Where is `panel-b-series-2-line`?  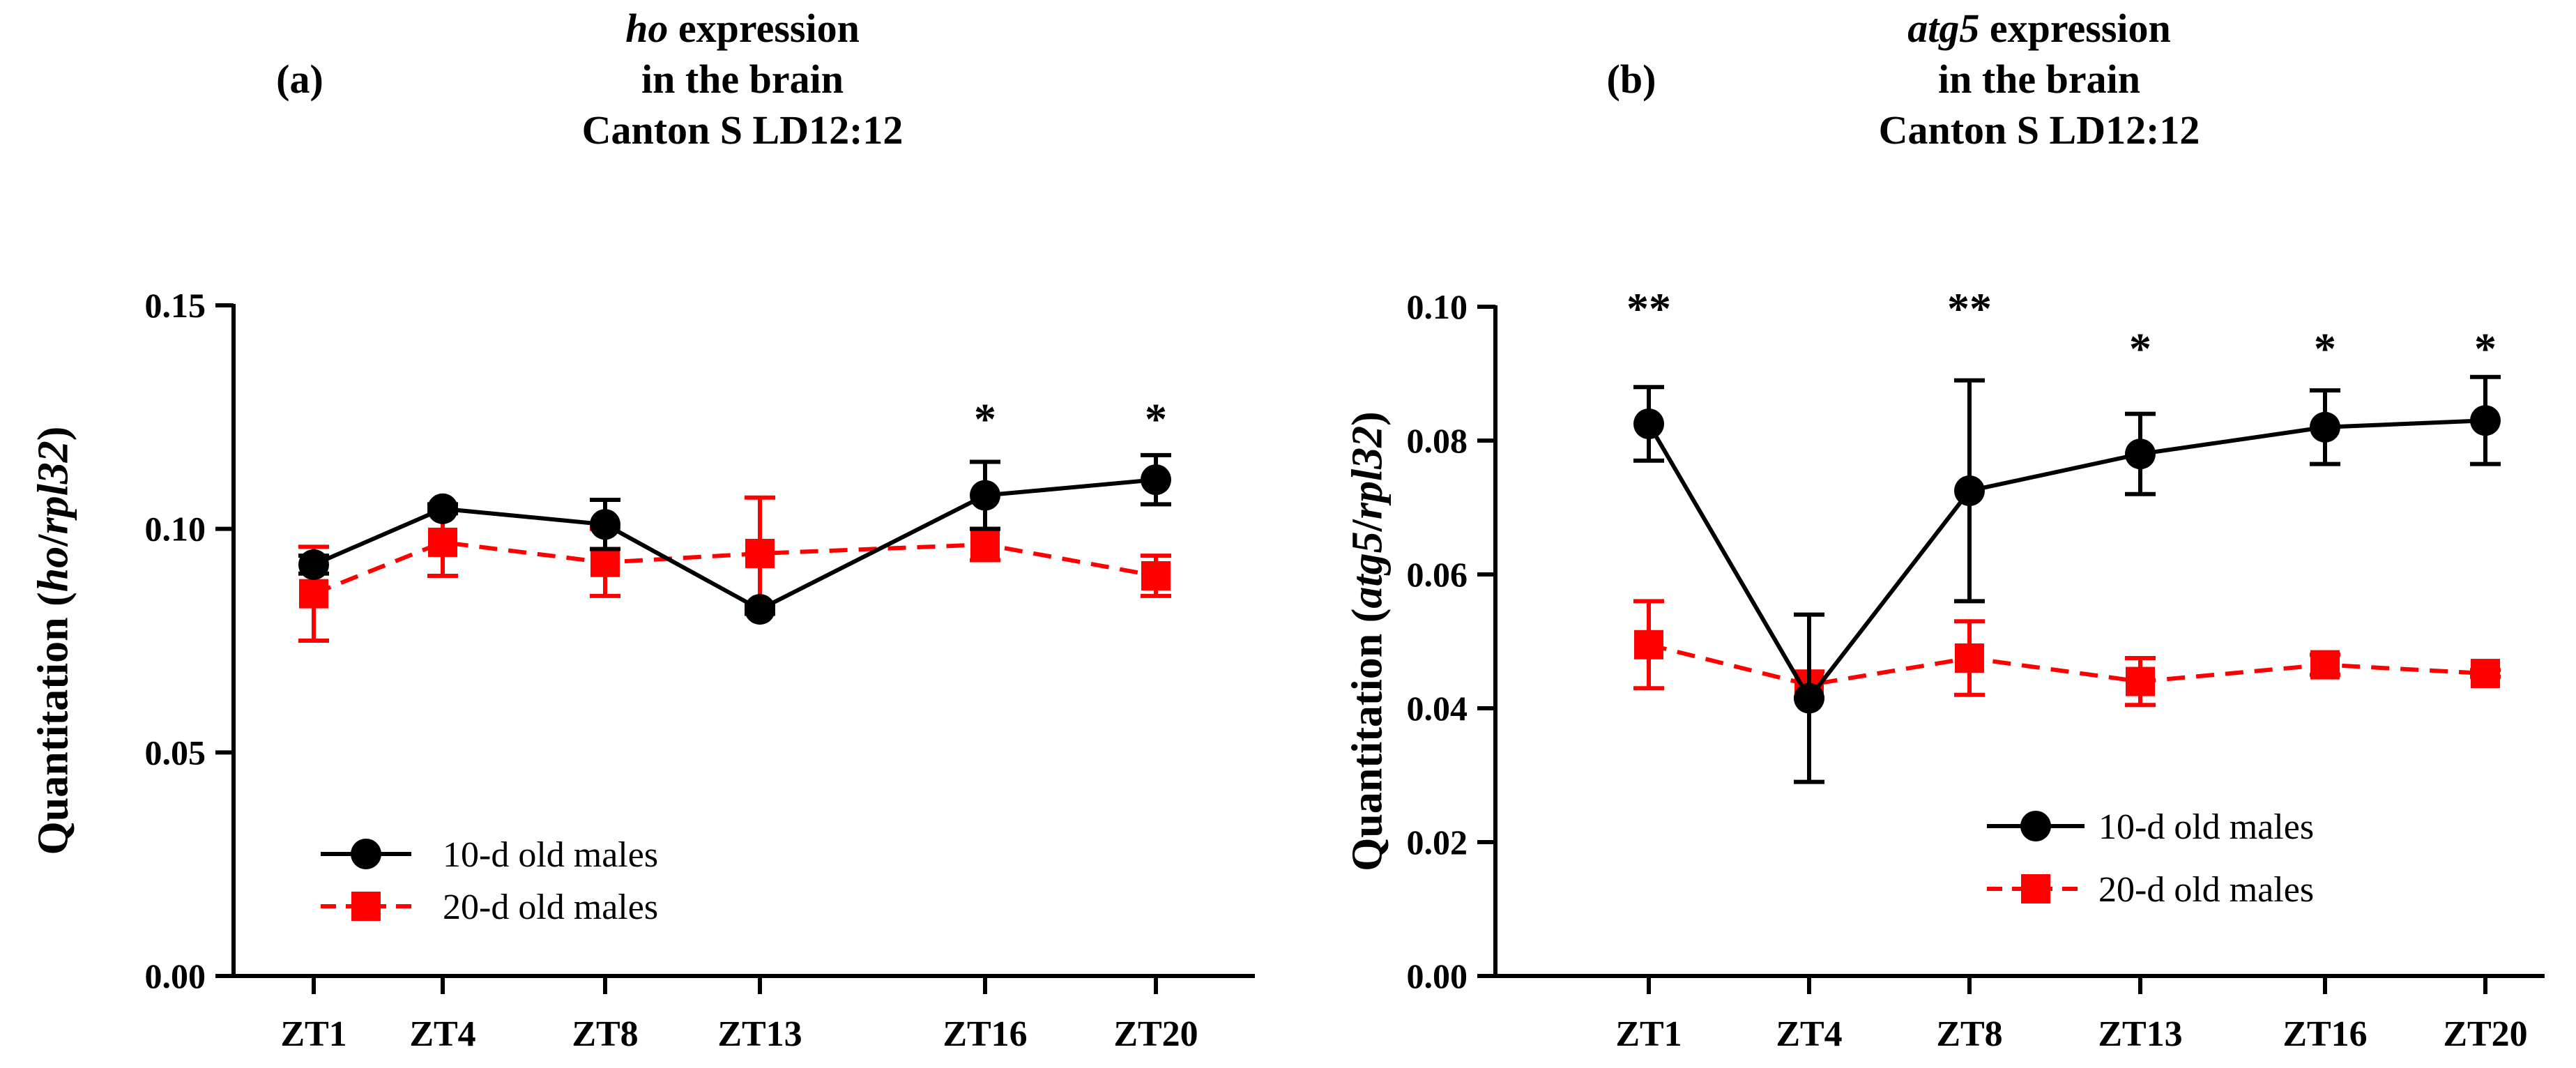 panel-b-series-2-line is located at coordinates (2067, 664).